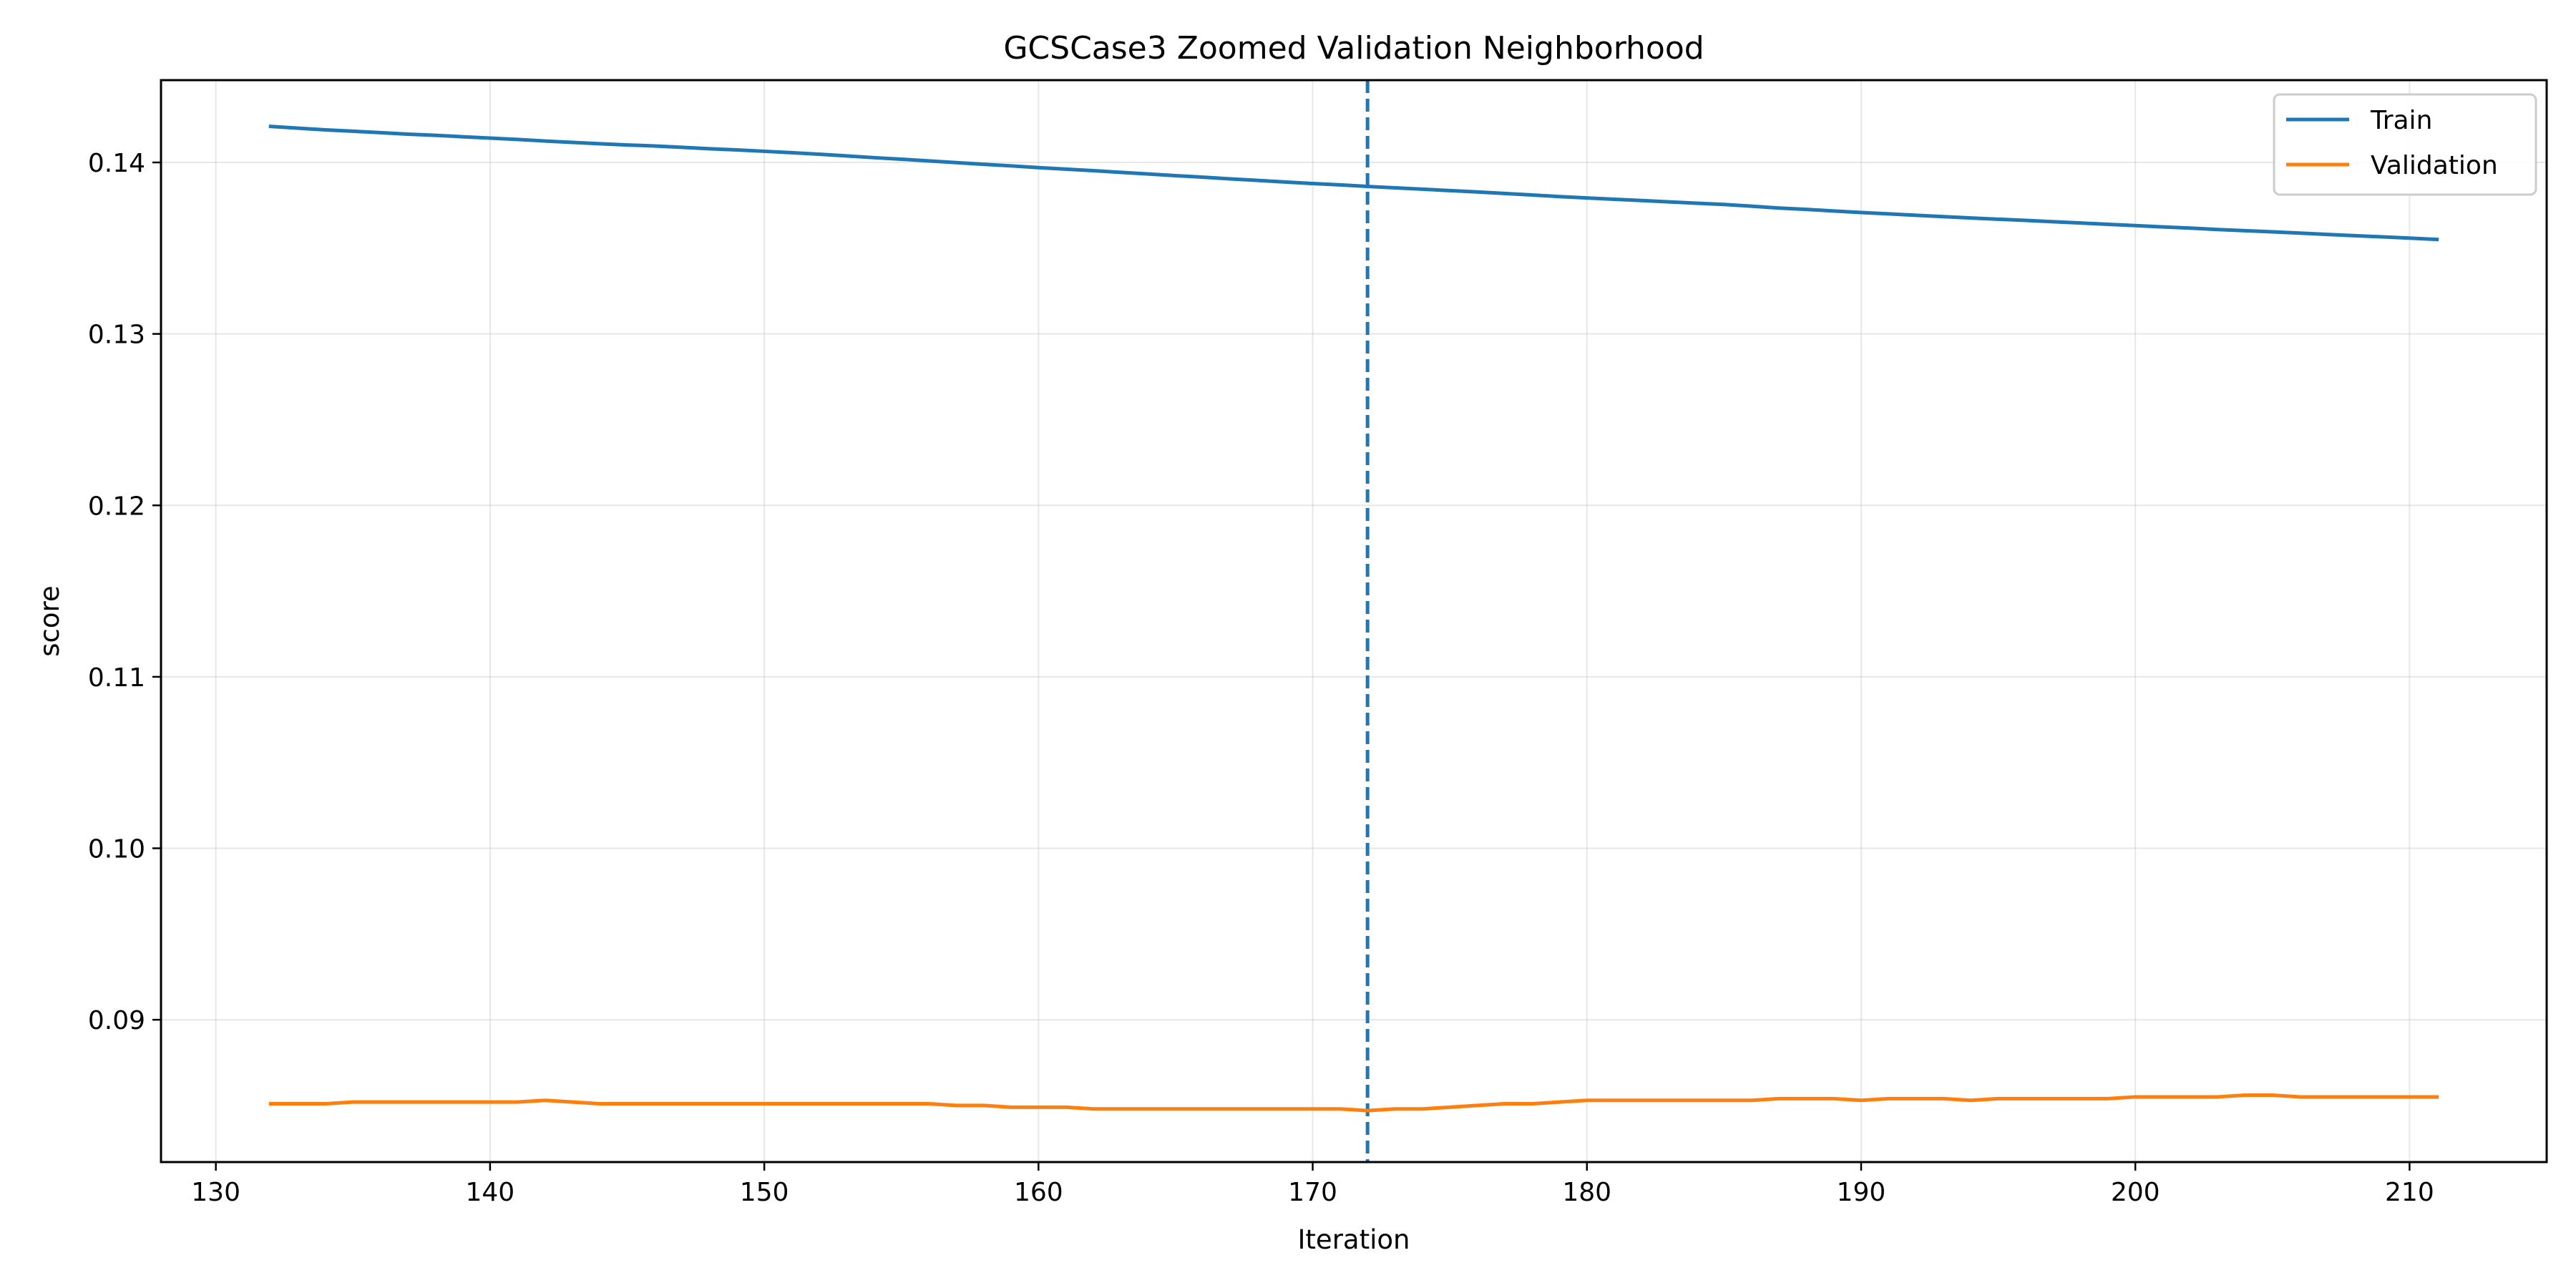 This screenshot has height=1288, width=2576. Describe the element at coordinates (116, 506) in the screenshot. I see `y-tick-label-0.12: 0.12` at that location.